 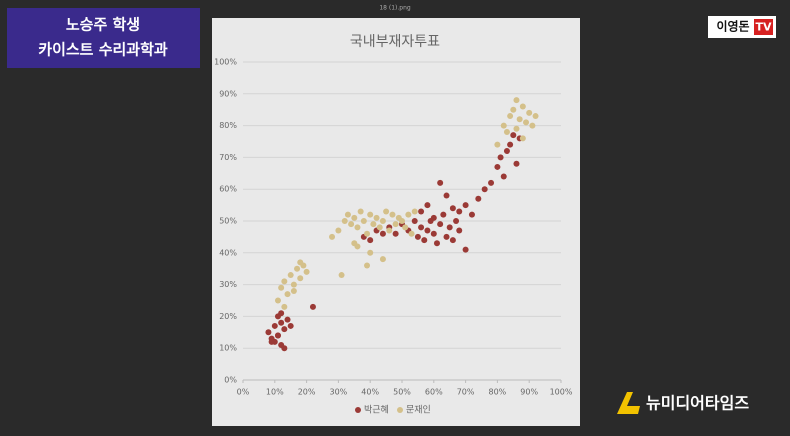 I want to click on y-tick-label: 10%, so click(x=228, y=348).